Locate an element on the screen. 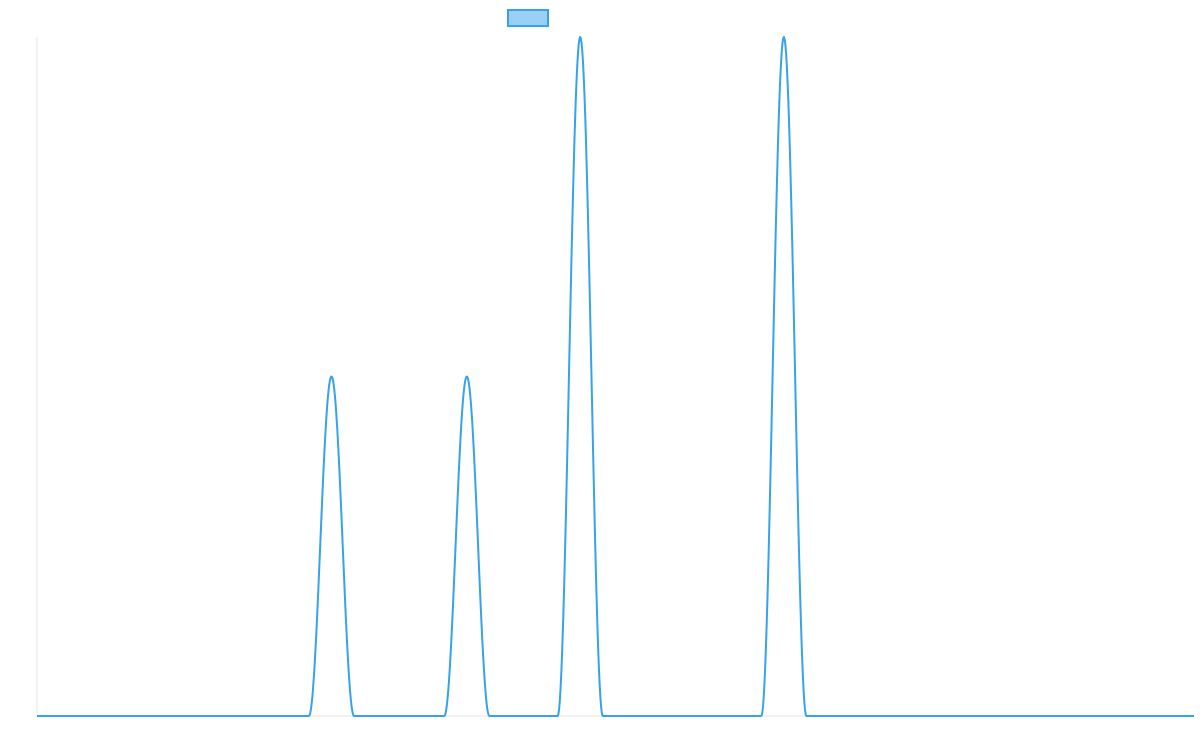  legend is located at coordinates (528, 18).